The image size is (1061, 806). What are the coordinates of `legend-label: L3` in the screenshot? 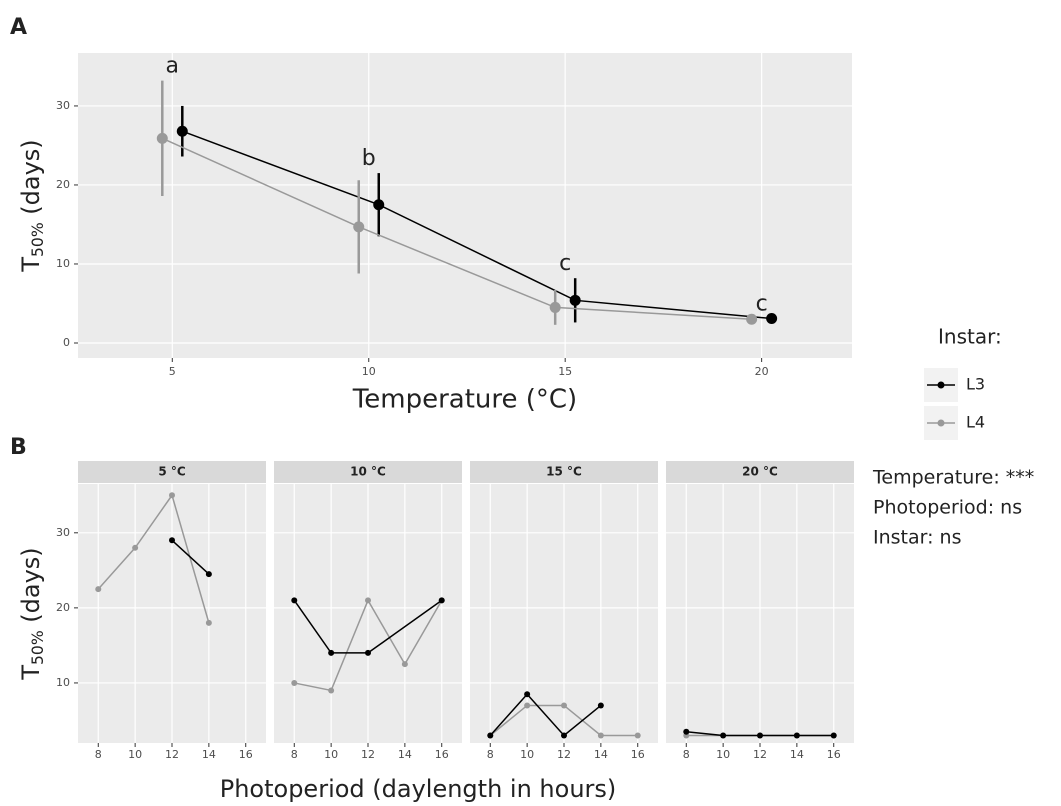 It's located at (975, 384).